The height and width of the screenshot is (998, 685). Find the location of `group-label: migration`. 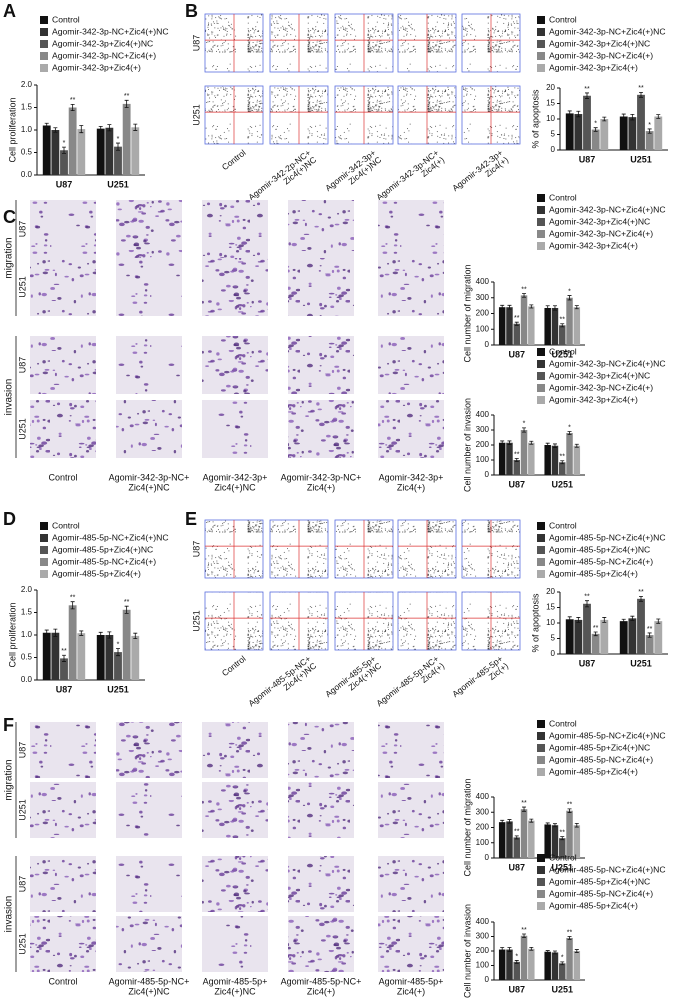

group-label: migration is located at coordinates (9, 257).